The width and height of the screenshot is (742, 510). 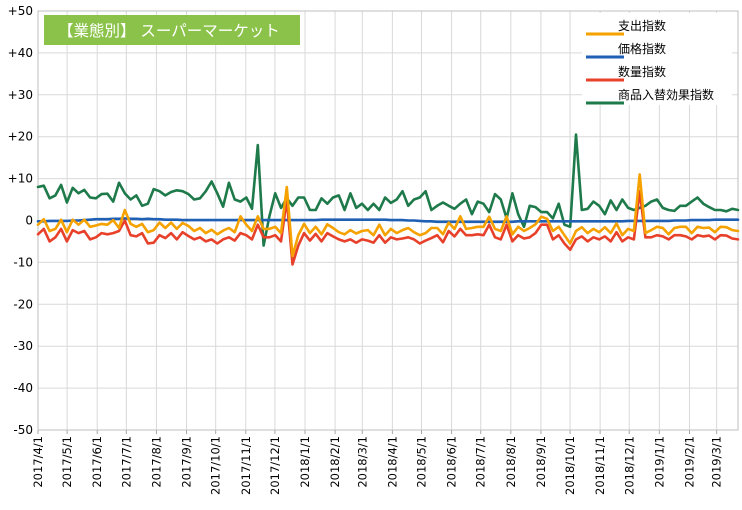 I want to click on x-tick-label: 2017/8/1, so click(x=156, y=462).